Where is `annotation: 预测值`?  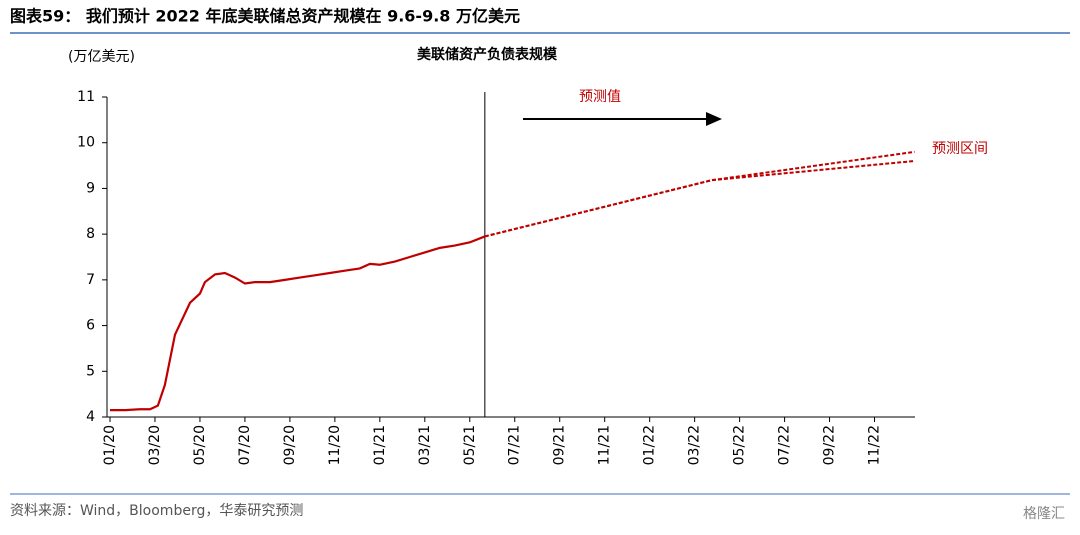 annotation: 预测值 is located at coordinates (600, 97).